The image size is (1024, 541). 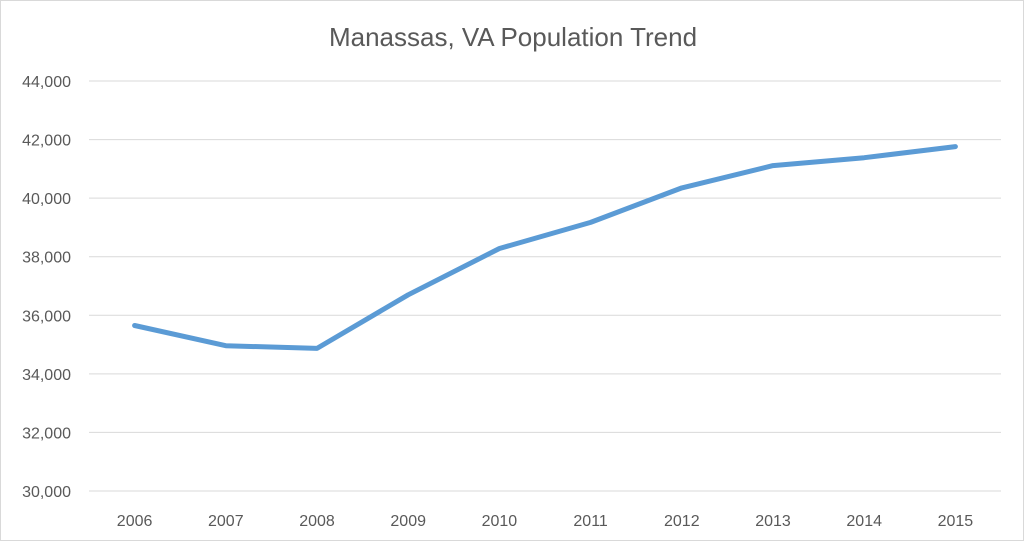 What do you see at coordinates (500, 521) in the screenshot?
I see `x-tick-label: 2010` at bounding box center [500, 521].